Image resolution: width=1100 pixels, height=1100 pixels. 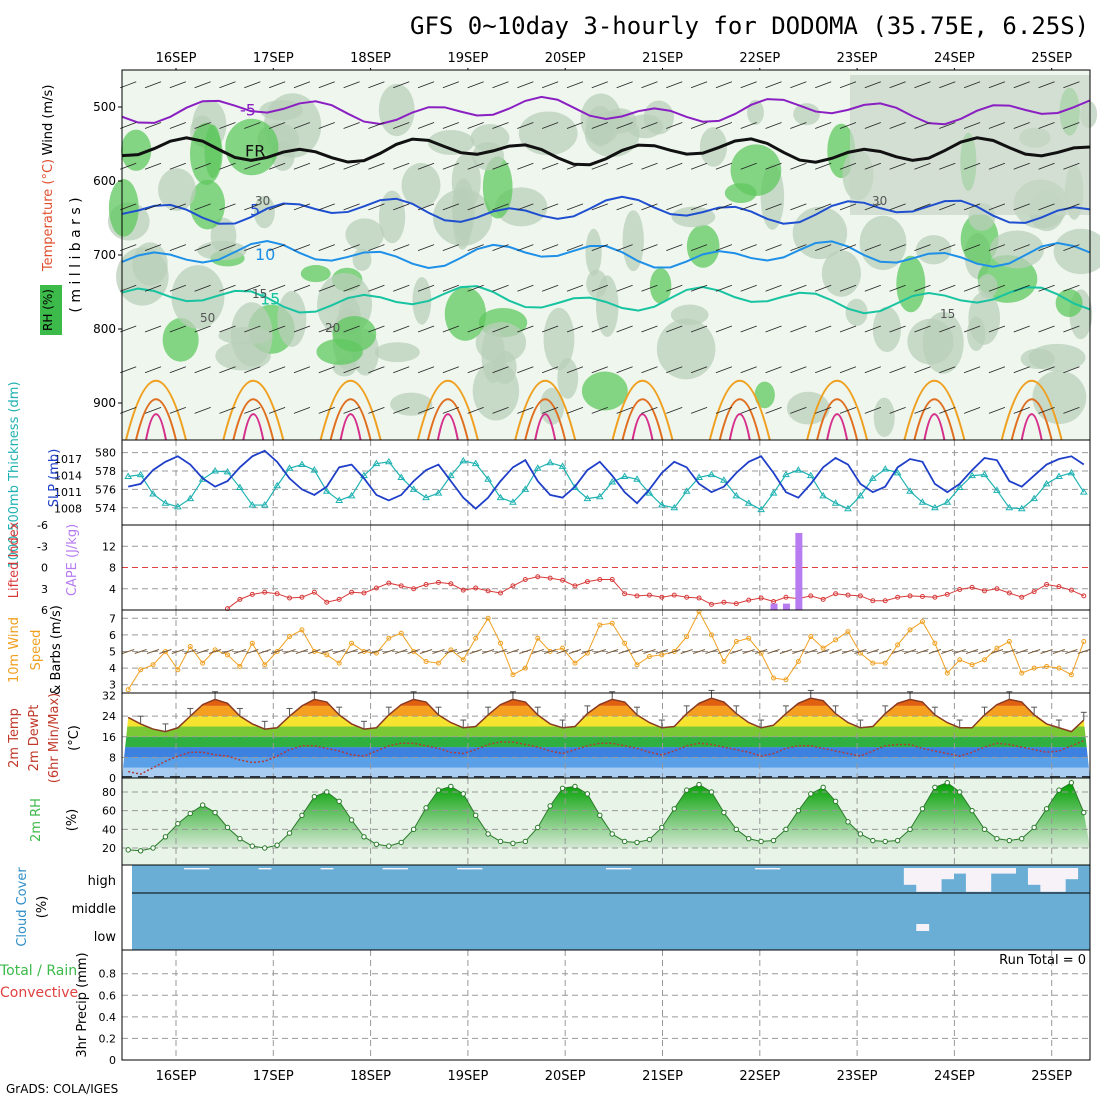 I want to click on date-tick-top: 22SEP, so click(x=759, y=58).